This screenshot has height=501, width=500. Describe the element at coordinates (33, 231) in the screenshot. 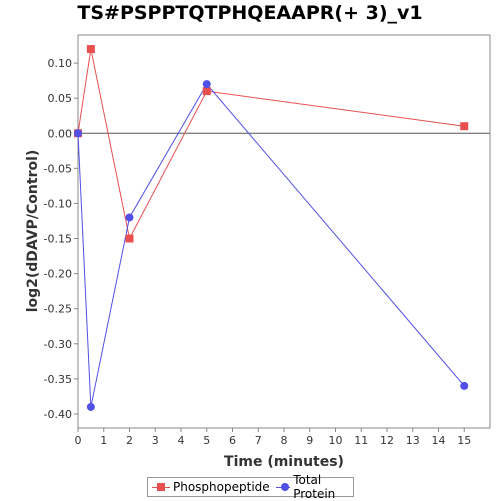

I see `y-axis-title: log2(dDAVP/Control)` at that location.